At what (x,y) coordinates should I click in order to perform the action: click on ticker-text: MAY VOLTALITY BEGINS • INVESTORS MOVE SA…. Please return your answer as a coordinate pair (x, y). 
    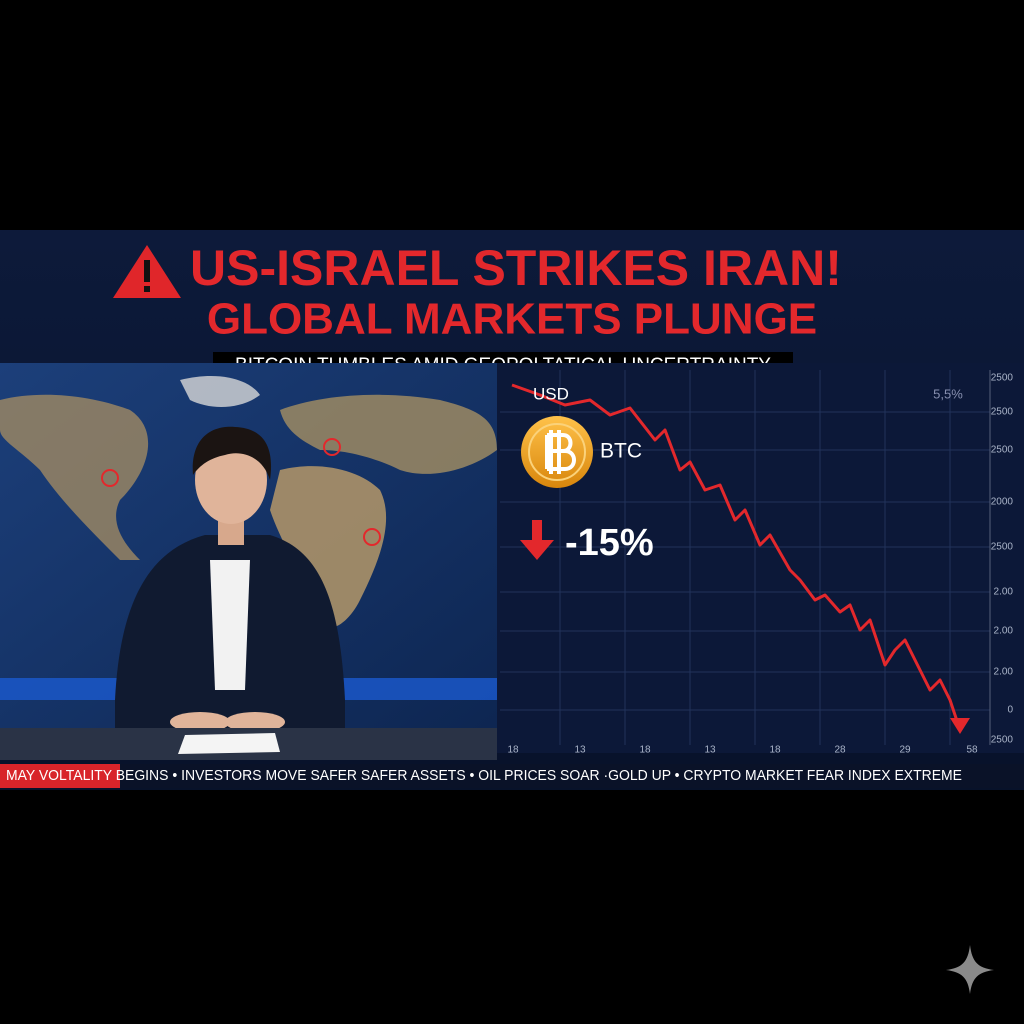
    Looking at the image, I should click on (484, 775).